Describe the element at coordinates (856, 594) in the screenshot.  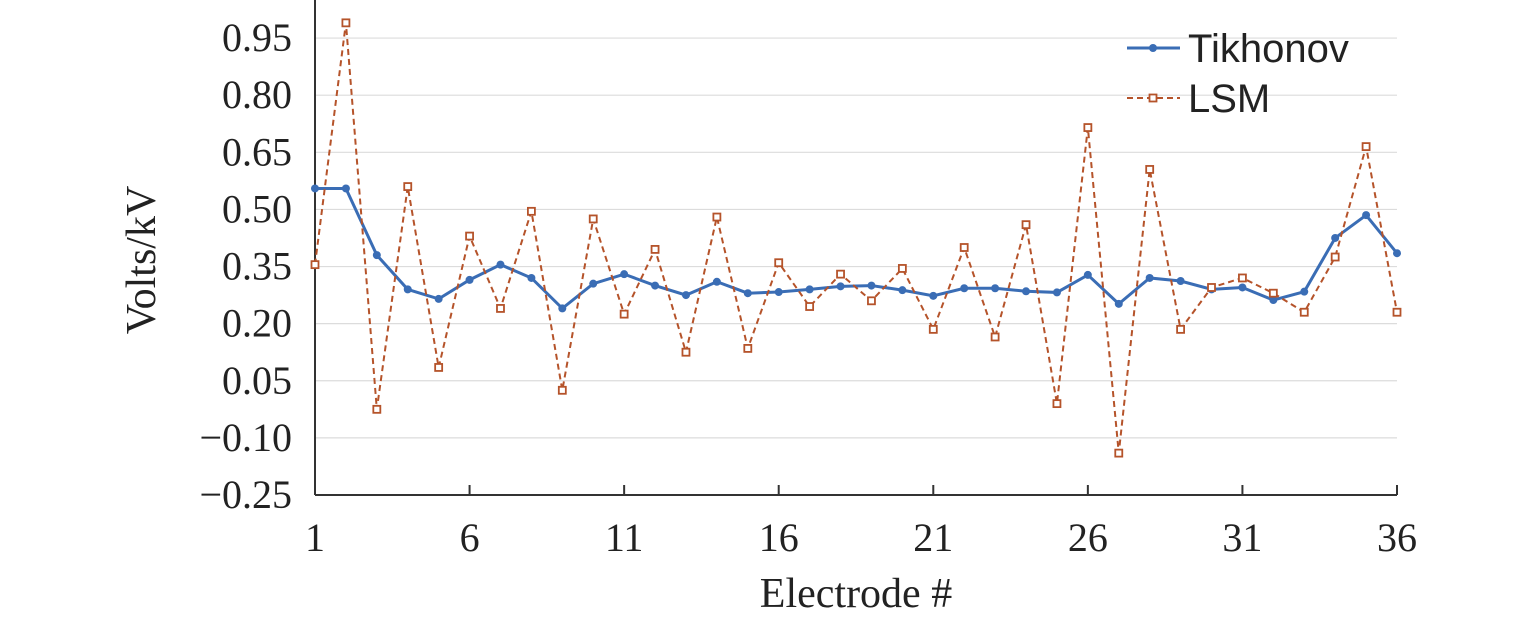
I see `x-axis-label: Electrode #` at that location.